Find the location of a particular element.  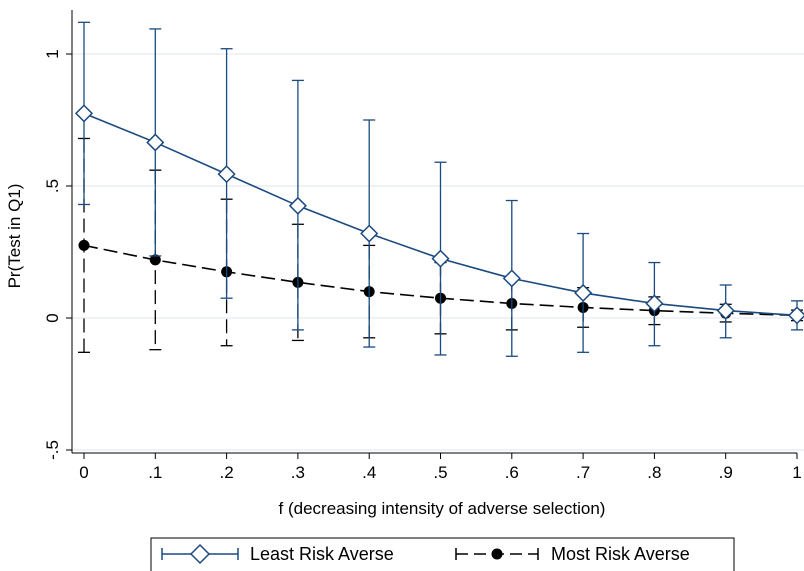

legend-label: Least Risk Averse is located at coordinates (322, 554).